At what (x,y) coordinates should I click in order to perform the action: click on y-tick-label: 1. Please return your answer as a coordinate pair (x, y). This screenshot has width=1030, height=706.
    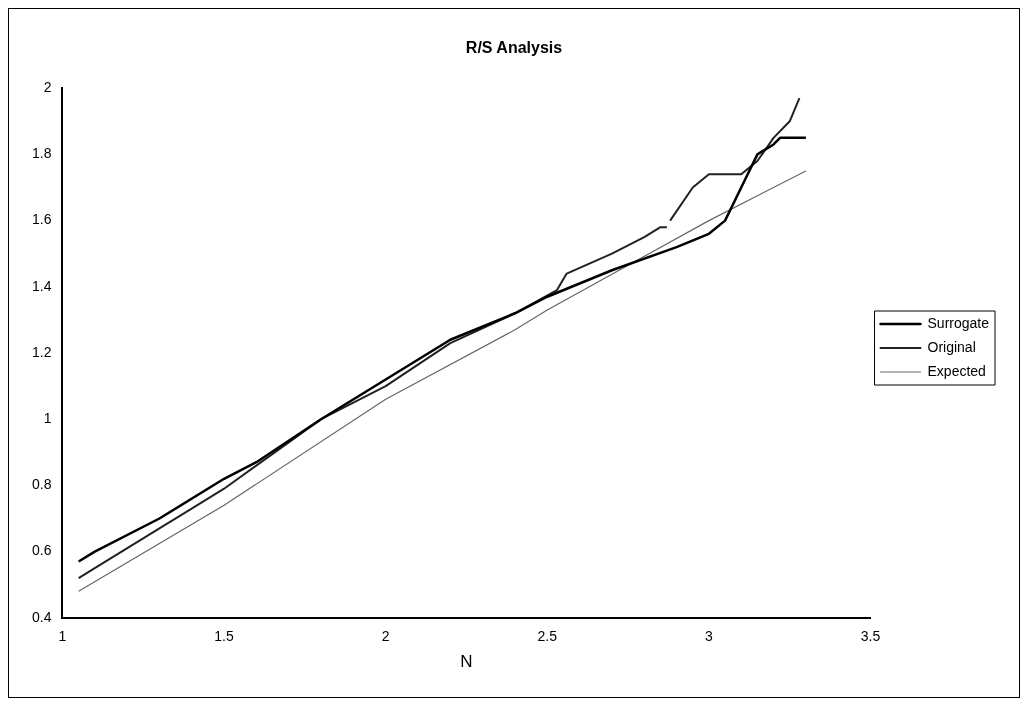
    Looking at the image, I should click on (47, 418).